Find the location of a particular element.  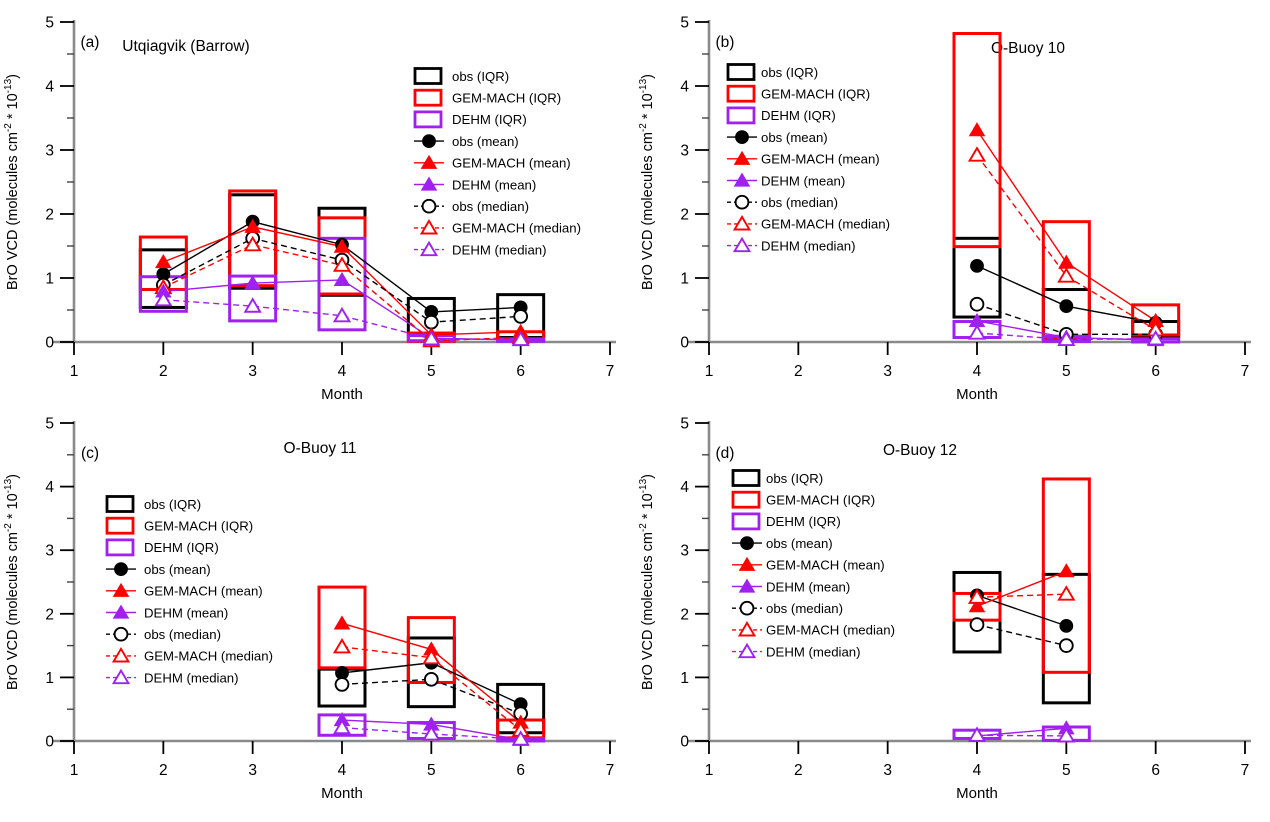

y-tick-label: 4 is located at coordinates (49, 487).